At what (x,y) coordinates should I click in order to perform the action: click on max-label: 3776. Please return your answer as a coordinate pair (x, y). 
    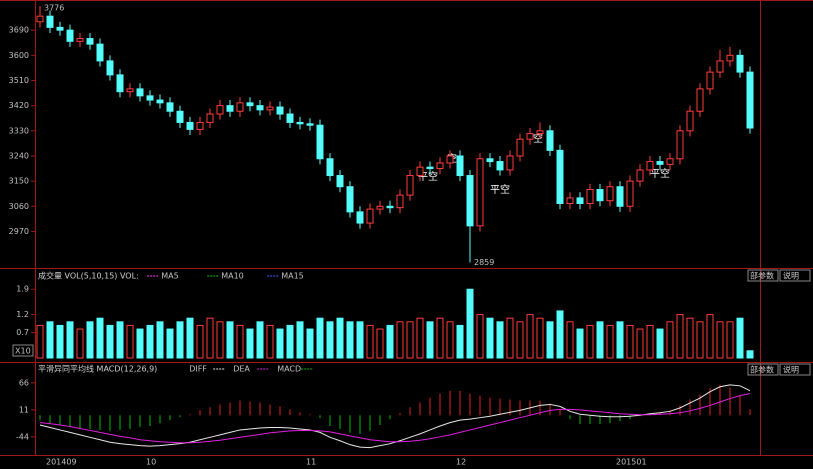
    Looking at the image, I should click on (54, 8).